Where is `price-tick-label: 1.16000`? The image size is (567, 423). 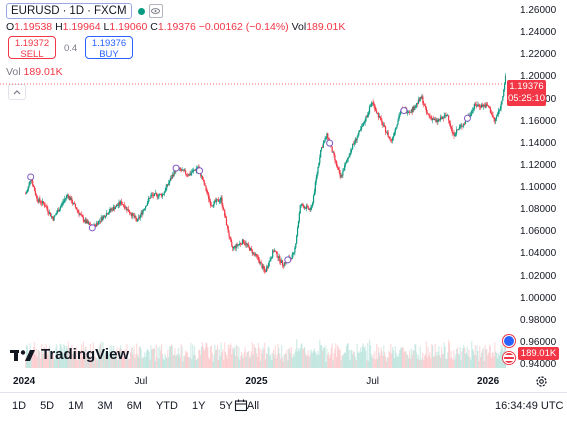 price-tick-label: 1.16000 is located at coordinates (538, 121).